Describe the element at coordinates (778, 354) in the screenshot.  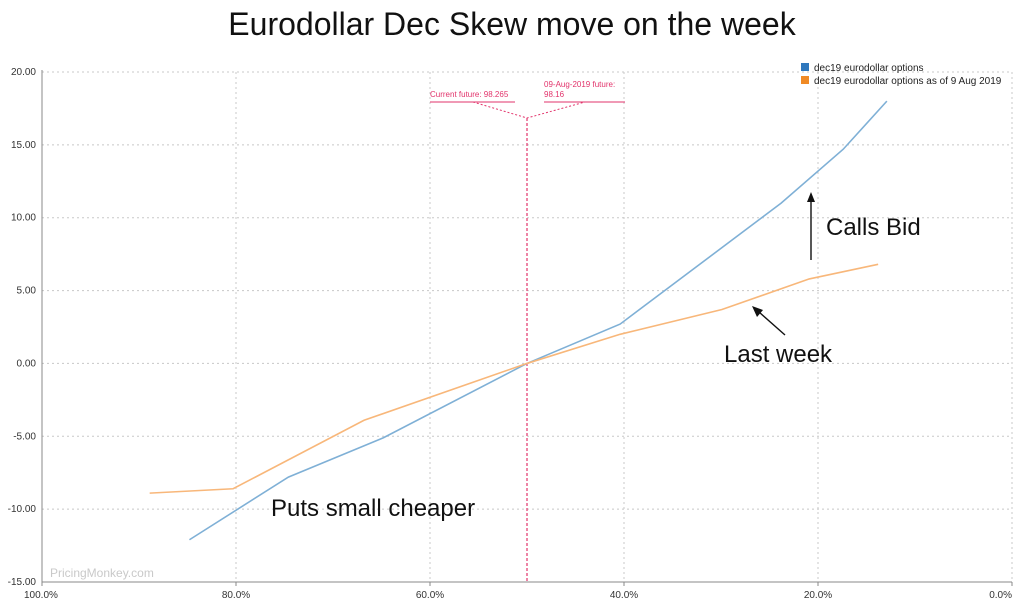
I see `last-week-annotation: Last week` at that location.